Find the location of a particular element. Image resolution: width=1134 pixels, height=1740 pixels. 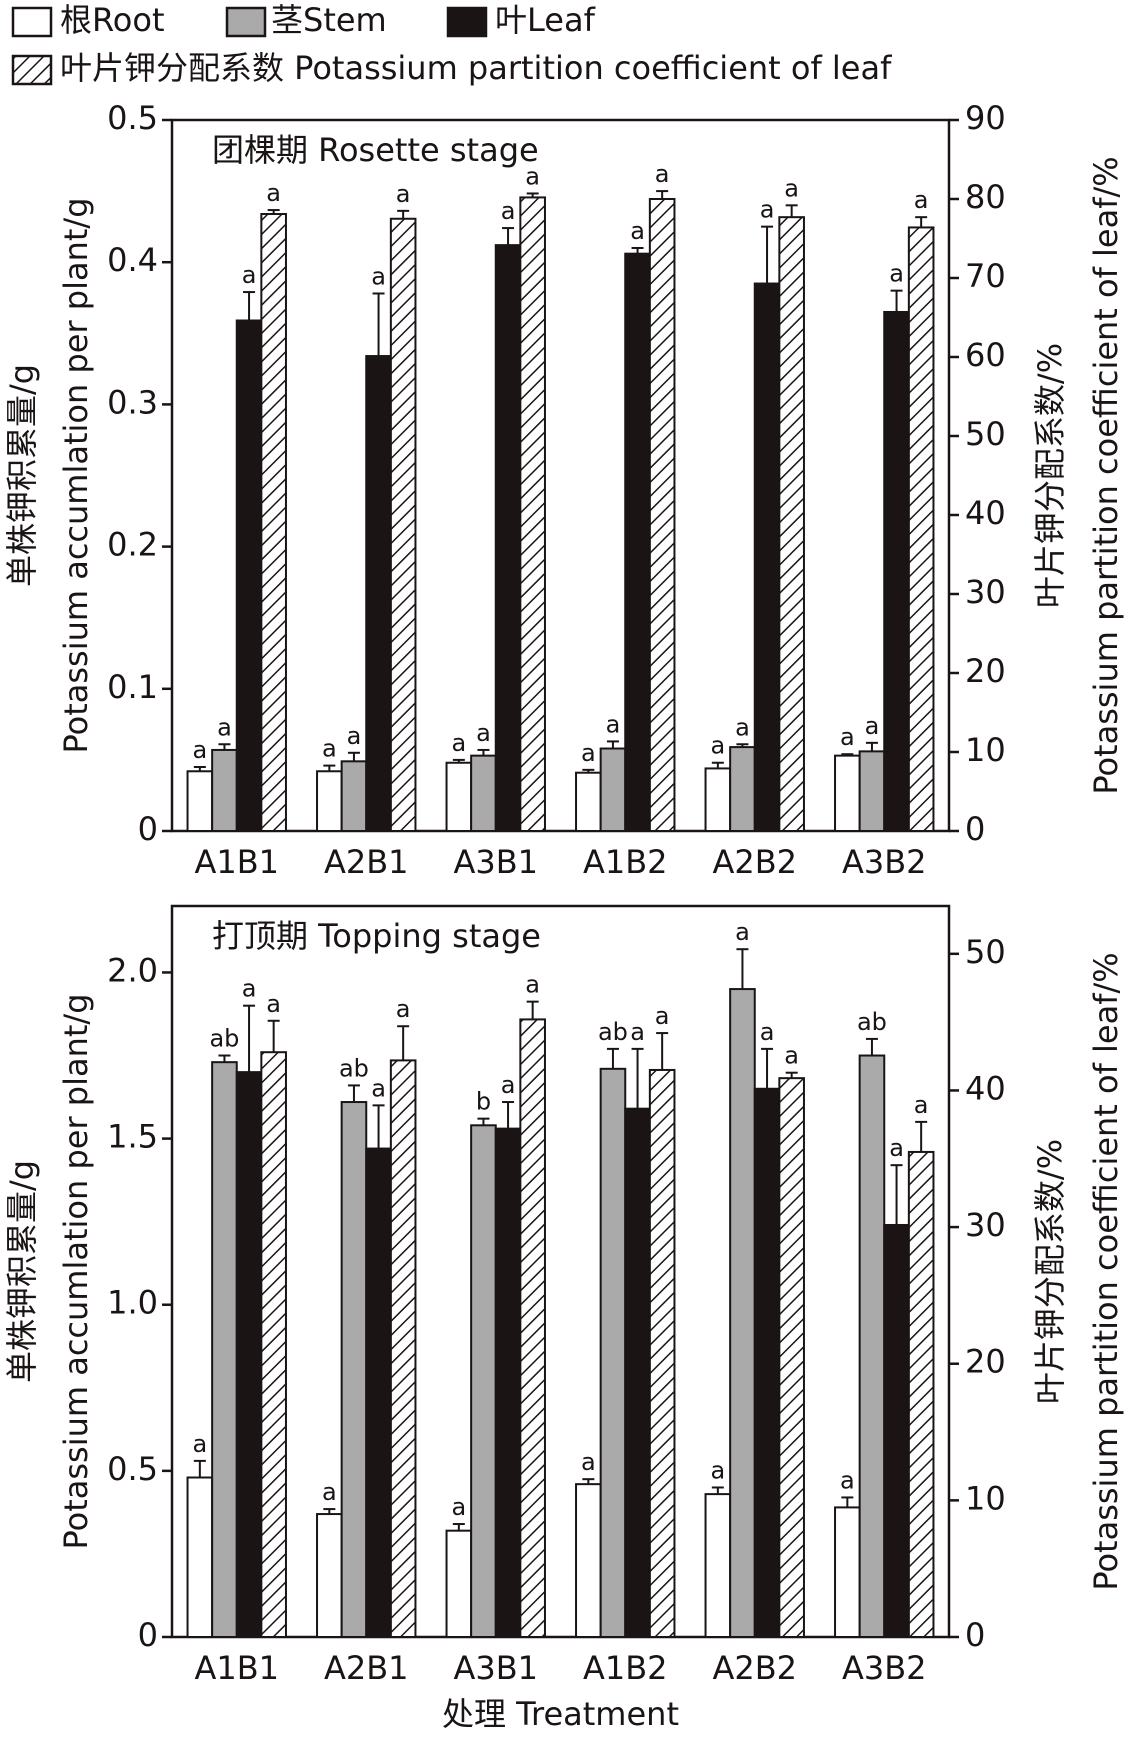

y-tick-label: 0.1 is located at coordinates (132, 687).